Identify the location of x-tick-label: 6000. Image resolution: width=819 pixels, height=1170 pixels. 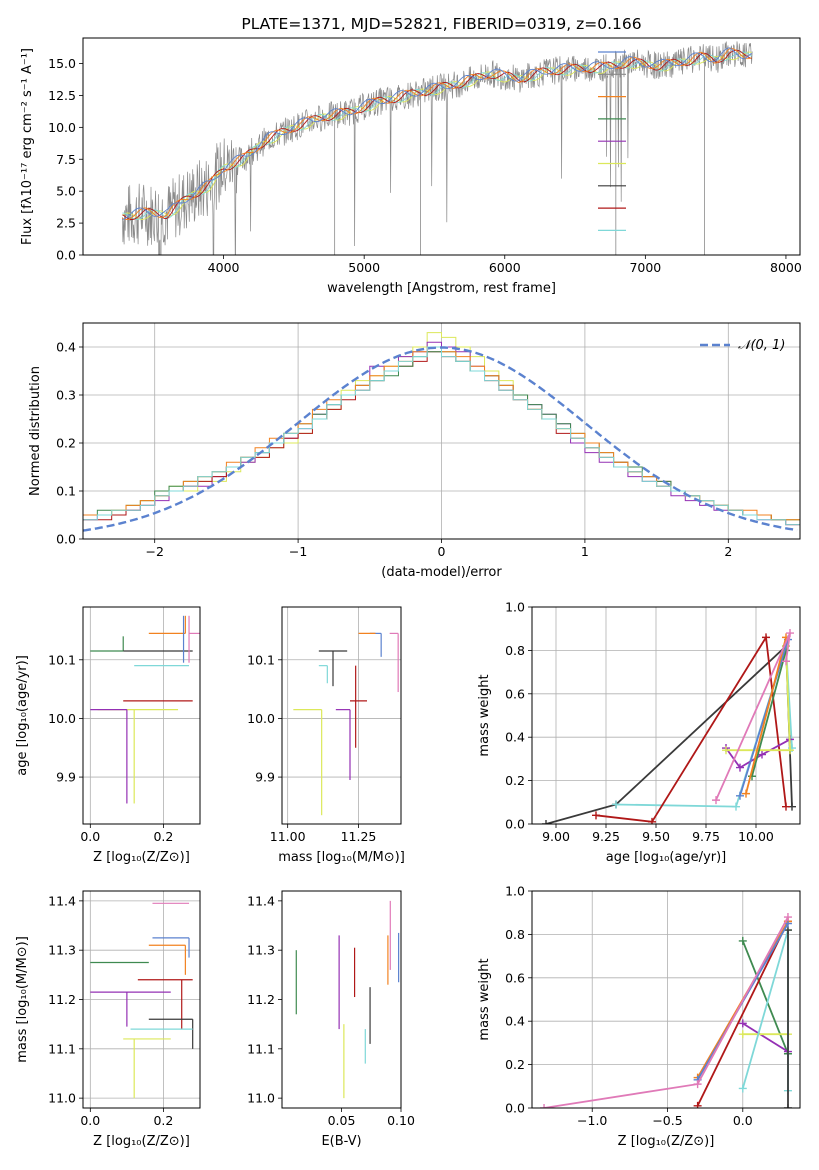
(505, 267).